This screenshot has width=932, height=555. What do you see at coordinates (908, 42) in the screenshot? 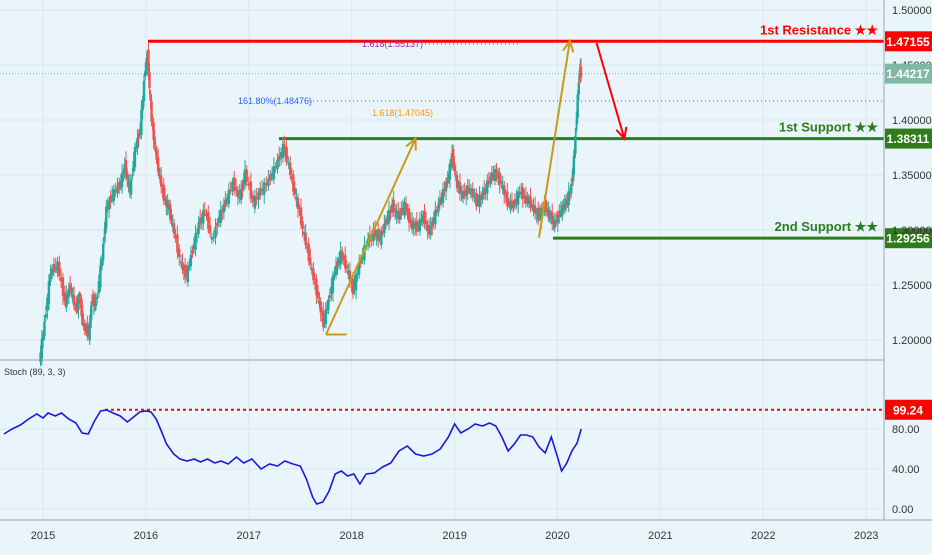
I see `level-price-label: 1.47155` at bounding box center [908, 42].